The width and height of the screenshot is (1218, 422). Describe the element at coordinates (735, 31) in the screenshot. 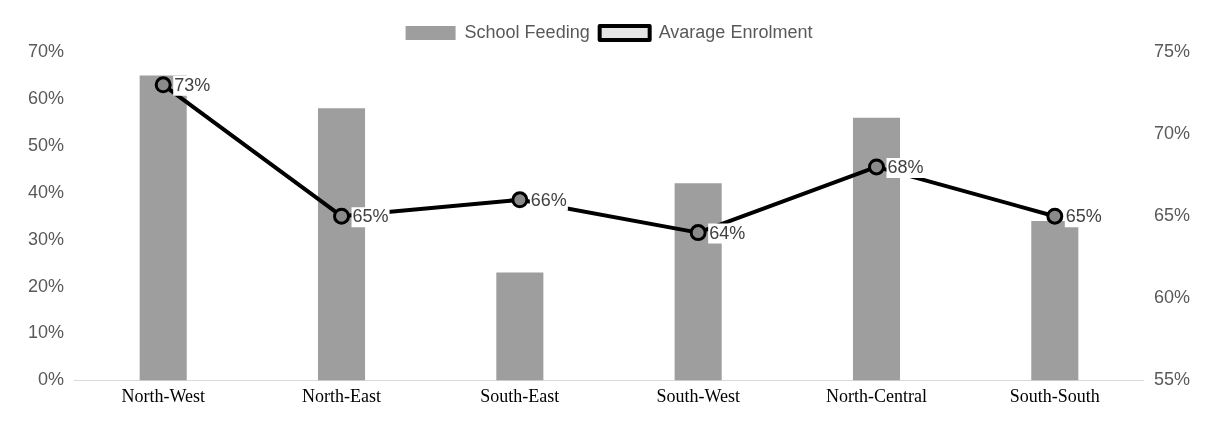

I see `legend-label: Avarage Enrolment` at that location.